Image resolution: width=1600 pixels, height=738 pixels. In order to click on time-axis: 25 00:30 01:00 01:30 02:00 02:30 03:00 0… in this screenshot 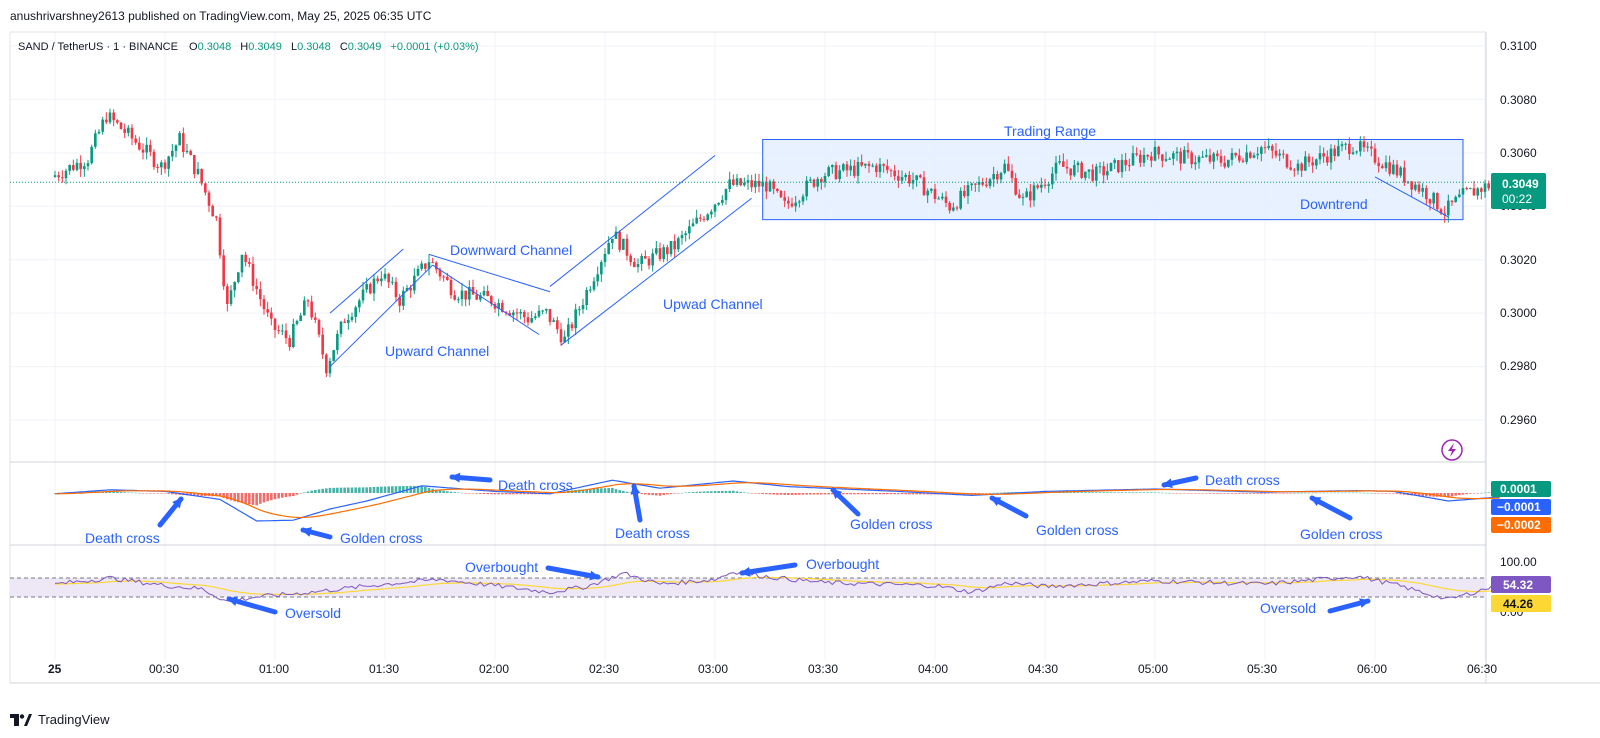, I will do `click(772, 669)`.